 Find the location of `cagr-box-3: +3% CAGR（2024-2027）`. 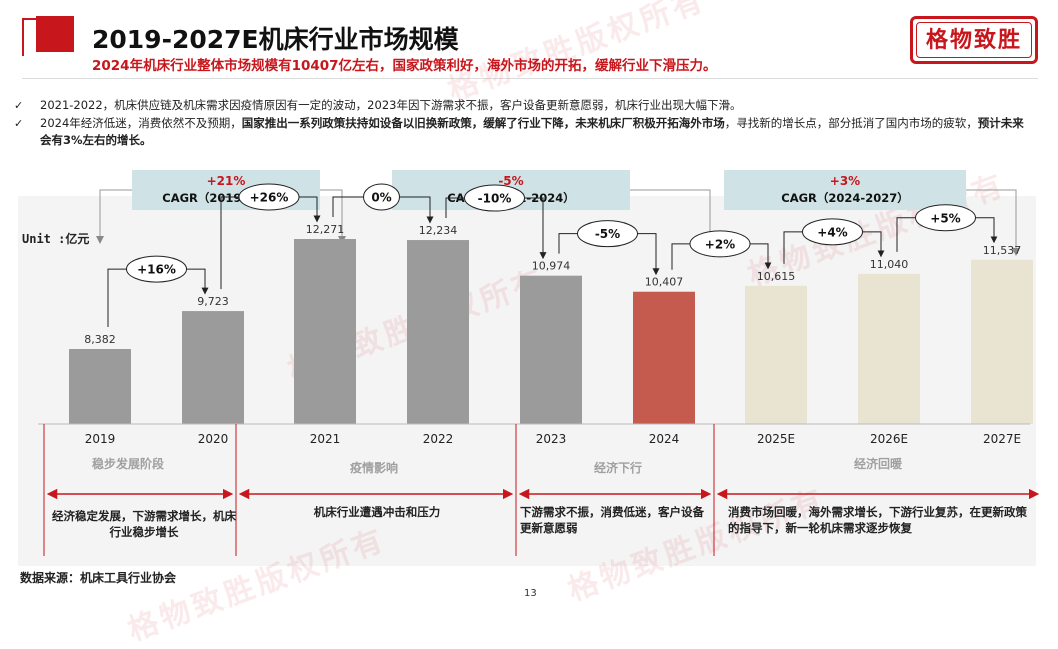

cagr-box-3: +3% CAGR（2024-2027） is located at coordinates (845, 190).